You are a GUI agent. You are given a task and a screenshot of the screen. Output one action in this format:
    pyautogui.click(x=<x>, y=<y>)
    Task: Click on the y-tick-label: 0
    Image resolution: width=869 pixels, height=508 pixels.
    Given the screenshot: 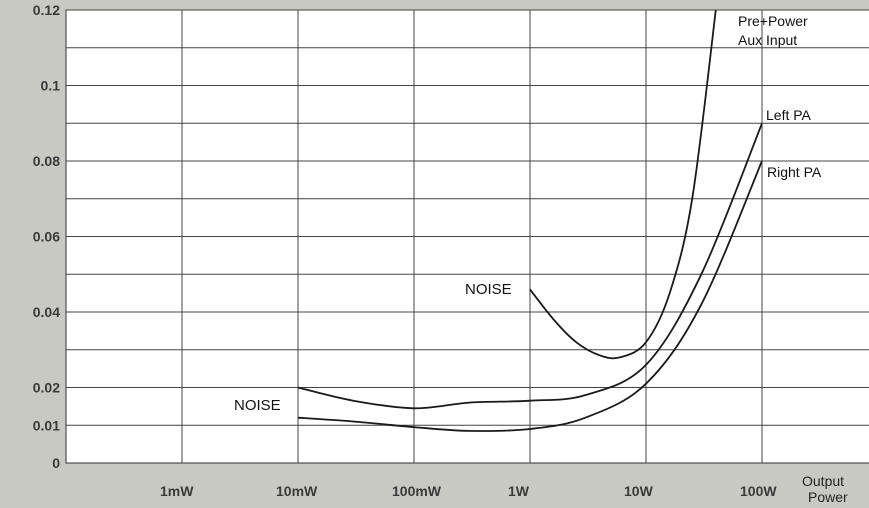 What is the action you would take?
    pyautogui.click(x=56, y=463)
    